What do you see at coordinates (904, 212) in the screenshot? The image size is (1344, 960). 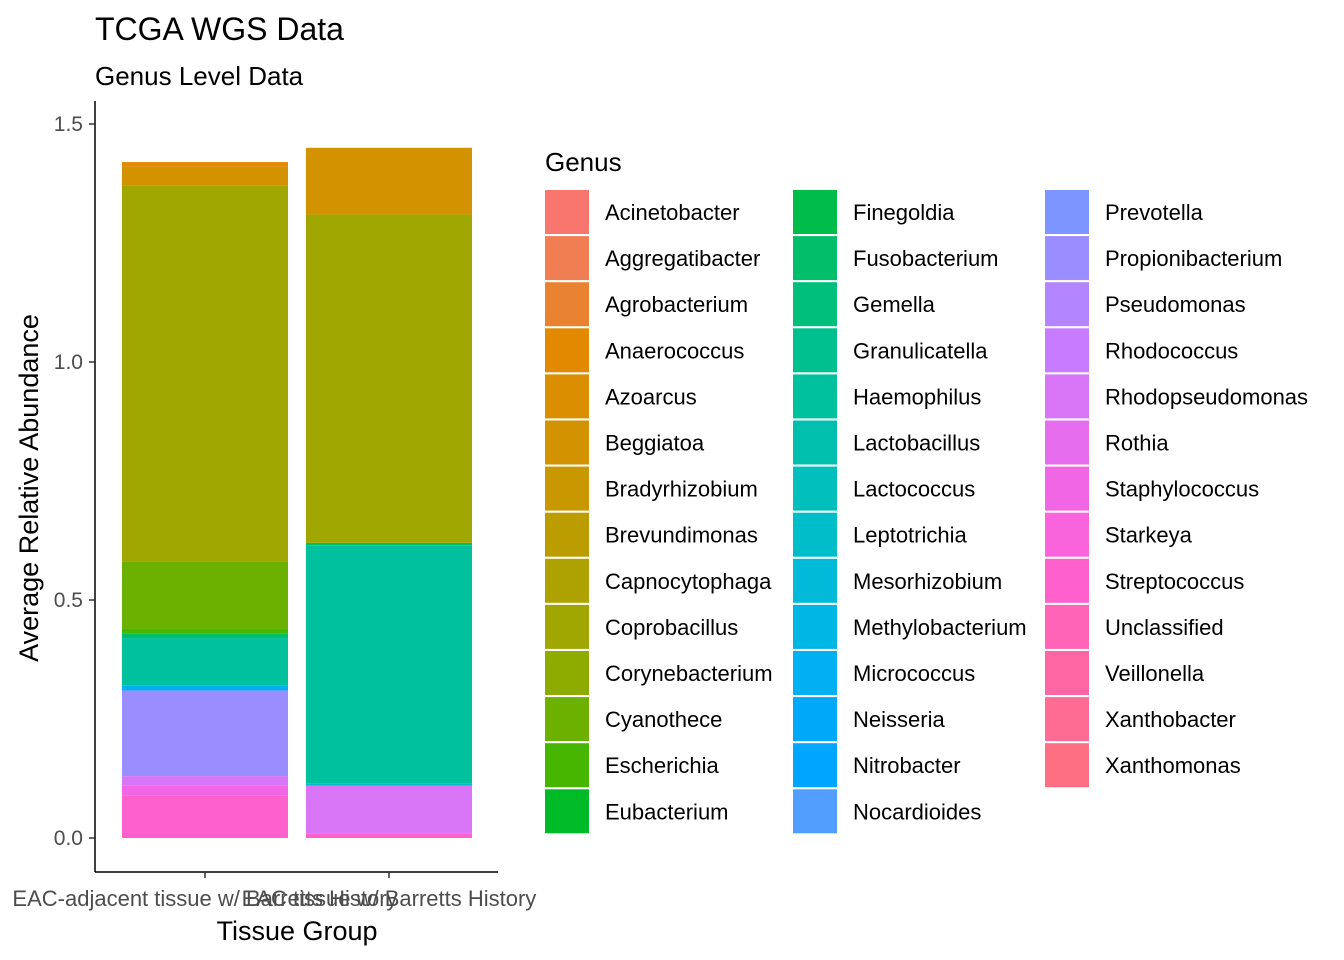 I see `legend-label: Finegoldia` at bounding box center [904, 212].